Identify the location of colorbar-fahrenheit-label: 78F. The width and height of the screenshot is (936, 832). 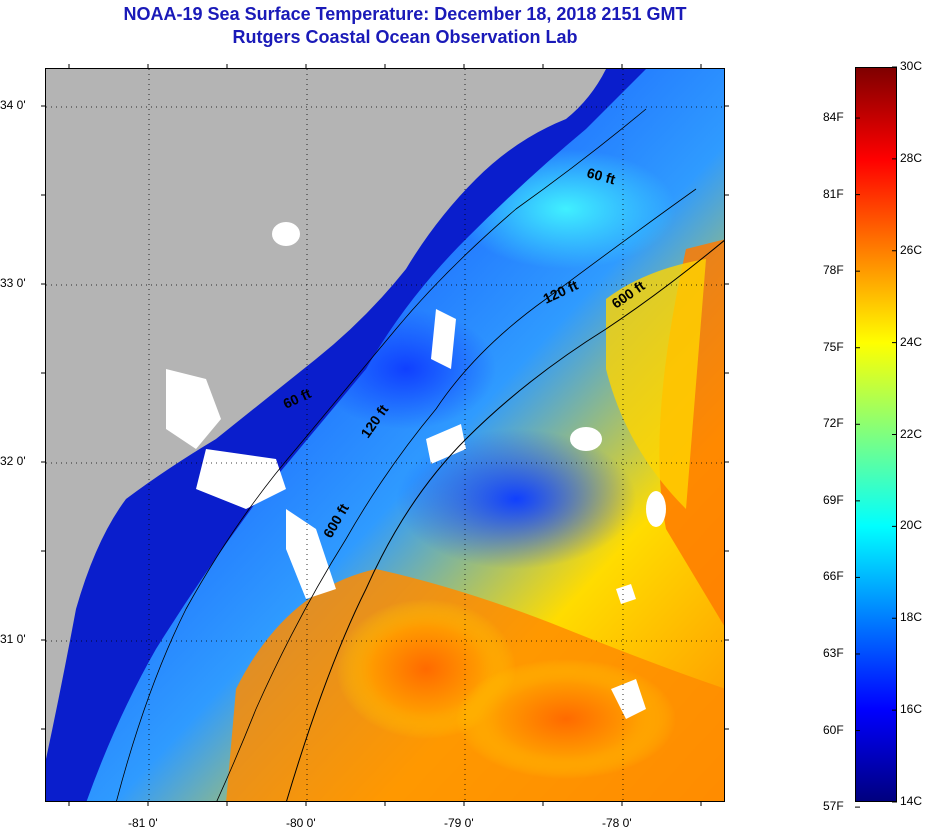
(833, 270).